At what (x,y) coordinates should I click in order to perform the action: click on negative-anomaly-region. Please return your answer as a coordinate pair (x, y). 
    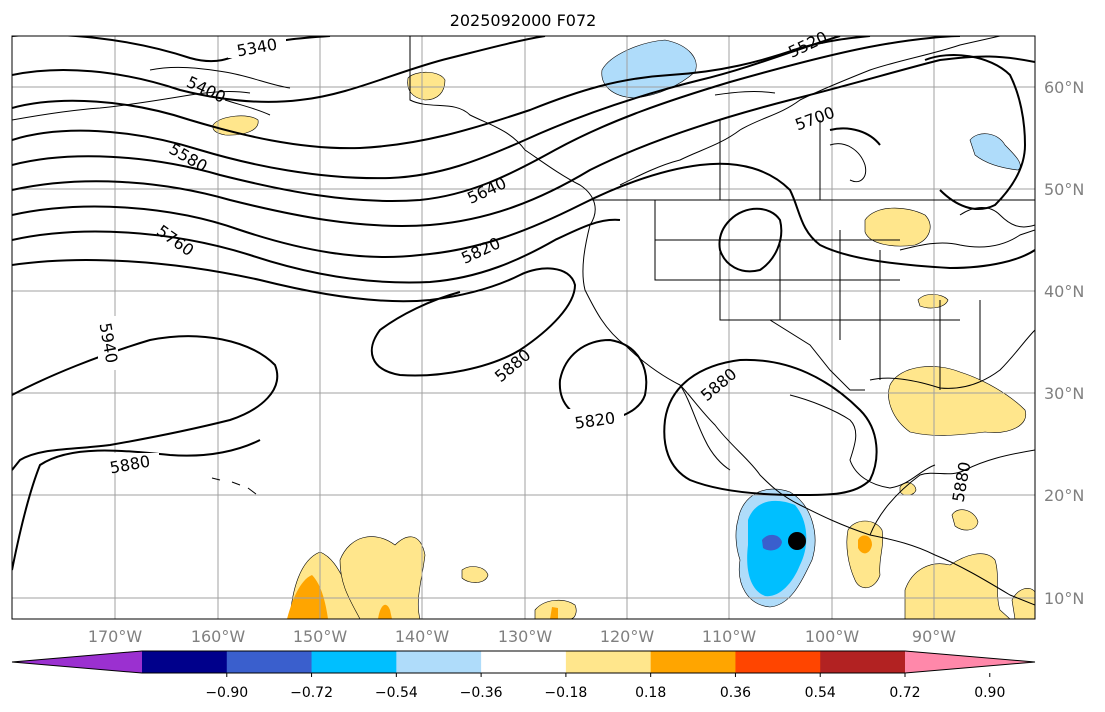
    Looking at the image, I should click on (995, 152).